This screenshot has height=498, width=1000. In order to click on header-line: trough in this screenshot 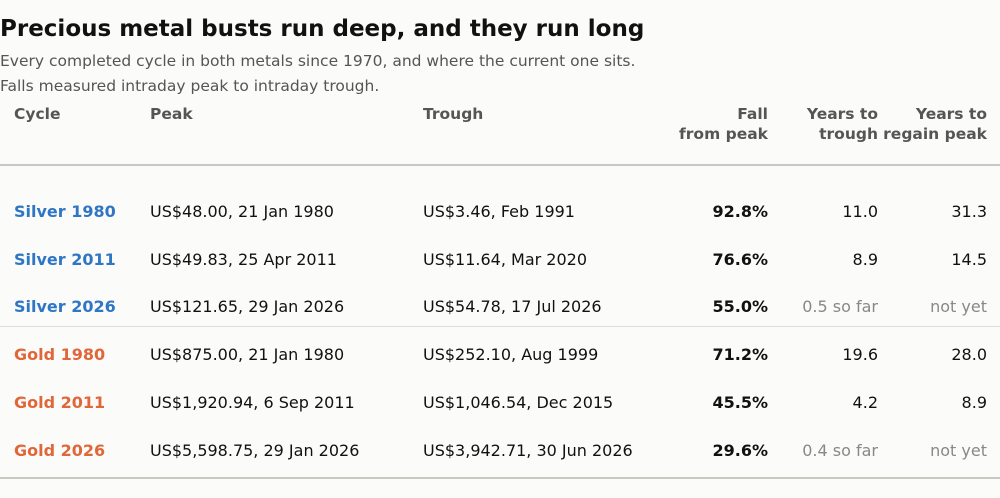, I will do `click(848, 134)`.